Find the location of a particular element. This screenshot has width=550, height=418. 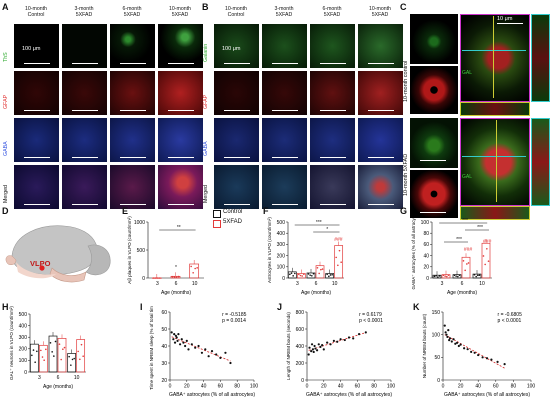

panel-b-scale-text: 100 μm is located at coordinates (231, 49).